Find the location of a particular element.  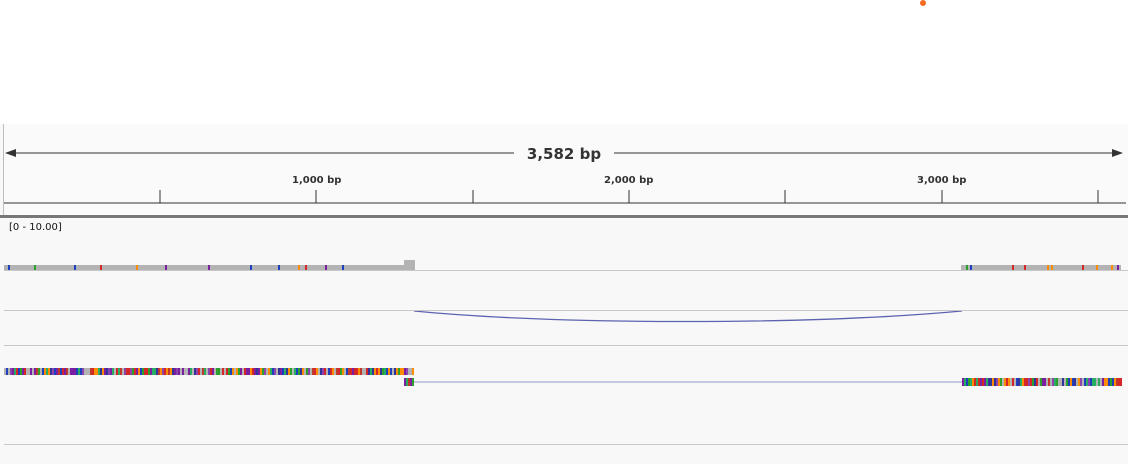

tick-label-1000: 1,000 bp is located at coordinates (317, 180).